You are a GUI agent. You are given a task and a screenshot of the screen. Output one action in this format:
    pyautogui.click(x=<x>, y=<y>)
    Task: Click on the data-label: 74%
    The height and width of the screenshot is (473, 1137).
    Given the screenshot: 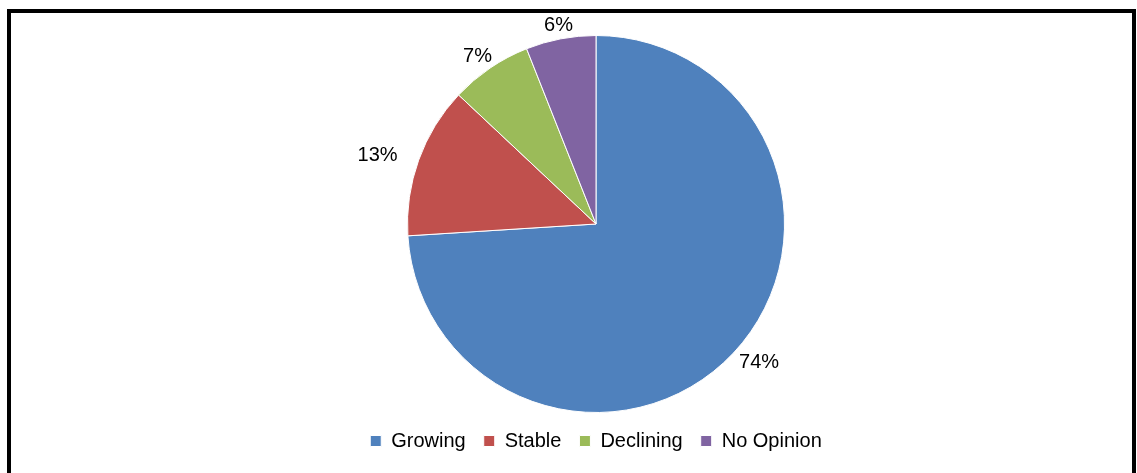 What is the action you would take?
    pyautogui.click(x=759, y=361)
    